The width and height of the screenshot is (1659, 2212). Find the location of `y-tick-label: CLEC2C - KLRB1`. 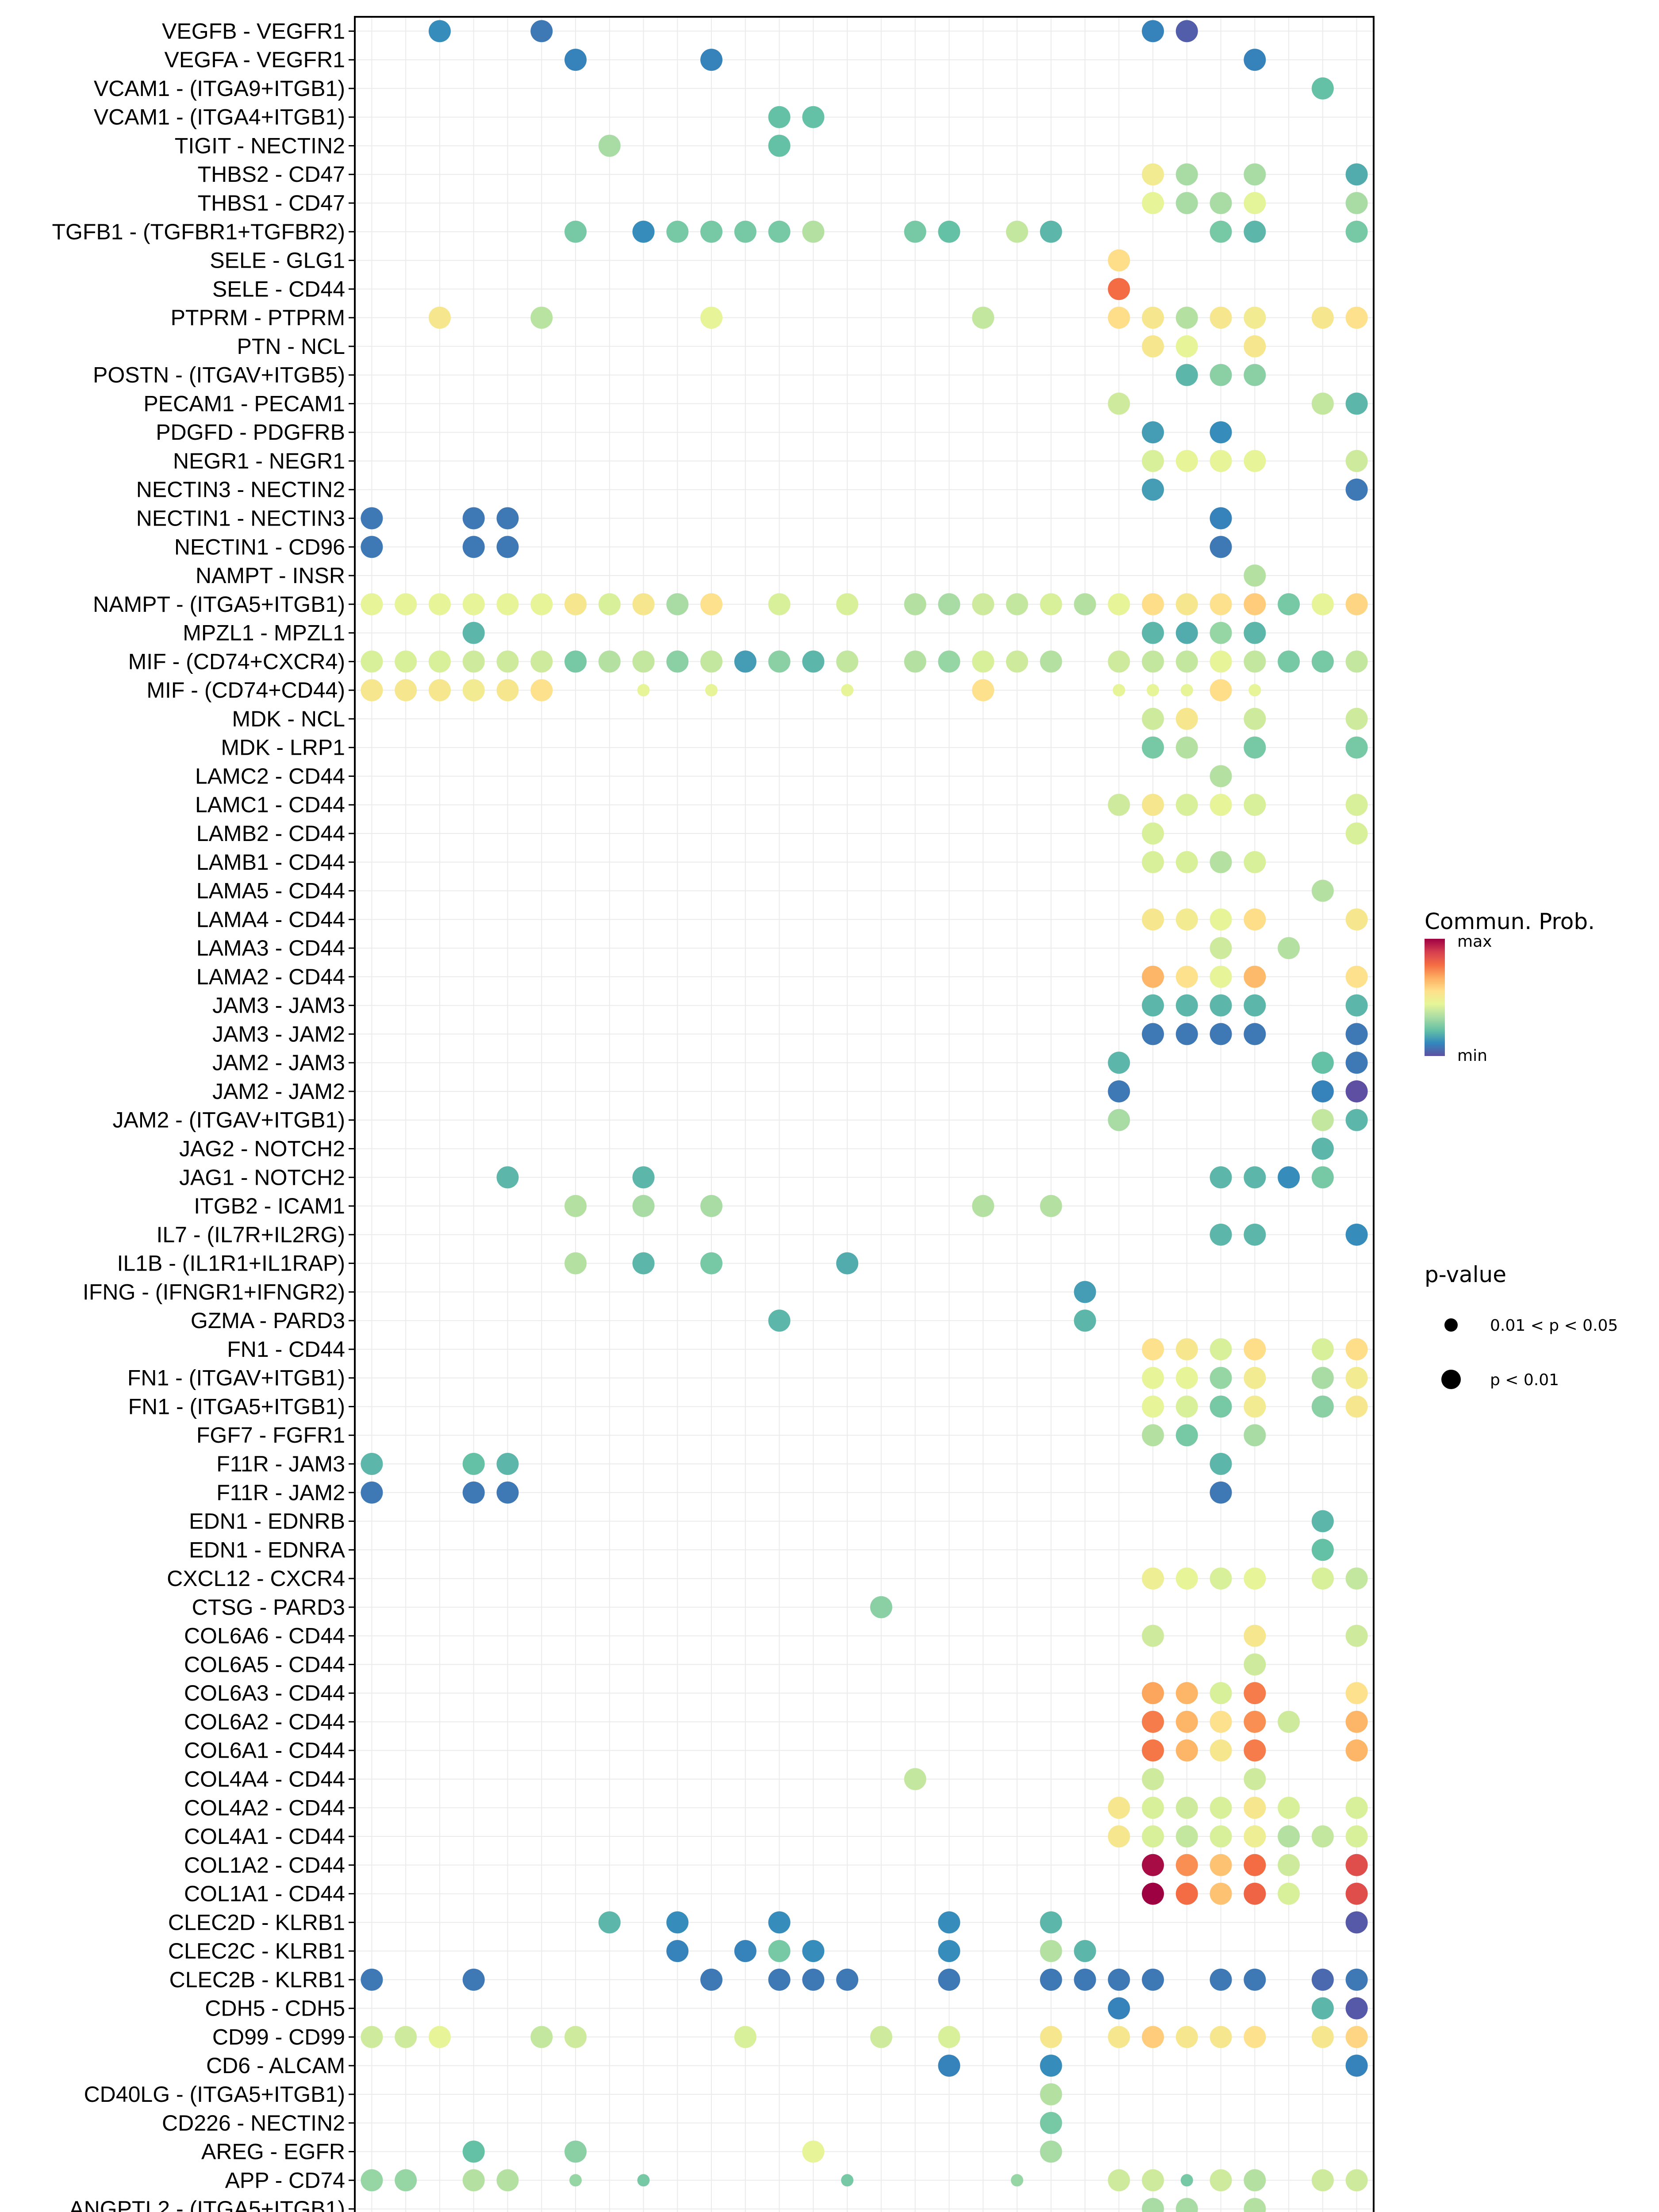

y-tick-label: CLEC2C - KLRB1 is located at coordinates (256, 1951).